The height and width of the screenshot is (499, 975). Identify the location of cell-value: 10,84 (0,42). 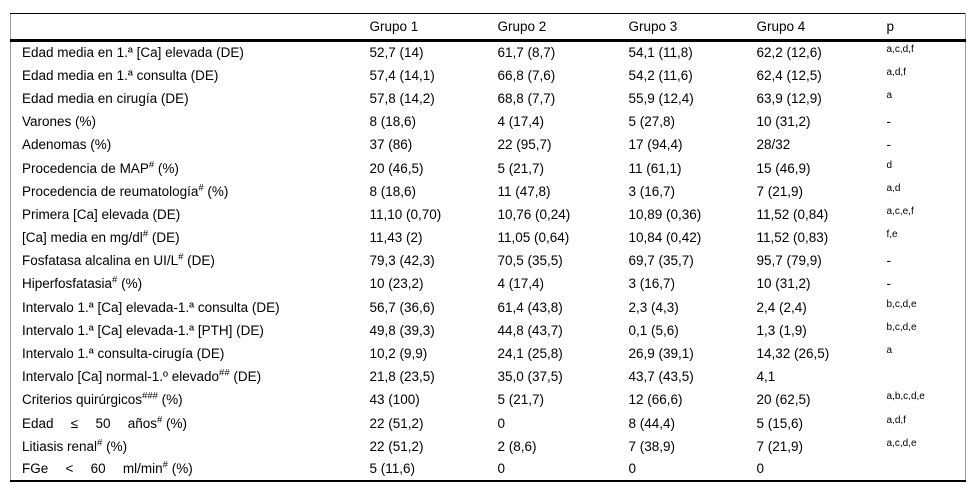
(665, 238).